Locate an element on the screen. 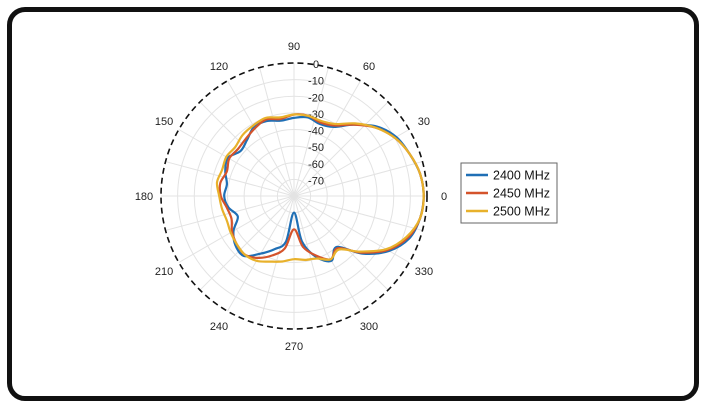  angle-tick-label: 240 is located at coordinates (219, 327).